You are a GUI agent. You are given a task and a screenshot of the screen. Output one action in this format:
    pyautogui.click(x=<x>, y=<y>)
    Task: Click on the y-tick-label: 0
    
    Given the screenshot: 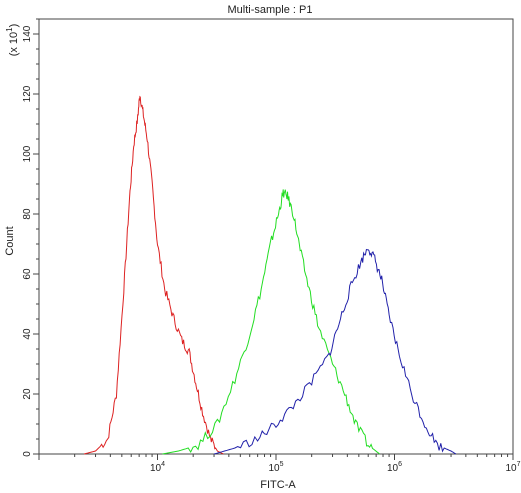 What is the action you would take?
    pyautogui.click(x=27, y=454)
    